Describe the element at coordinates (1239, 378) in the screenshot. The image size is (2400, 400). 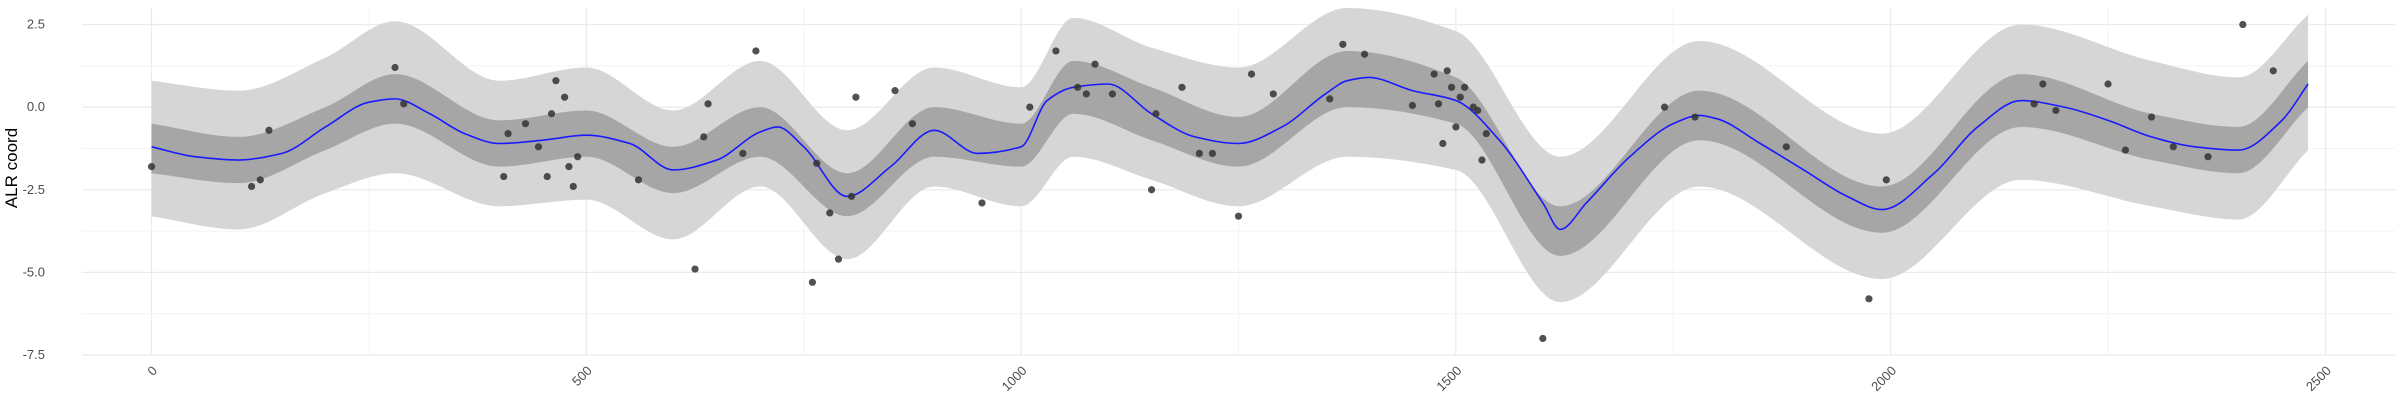
I see `x-axis-ticks: 0 500 1000 1500 2000 2500` at that location.